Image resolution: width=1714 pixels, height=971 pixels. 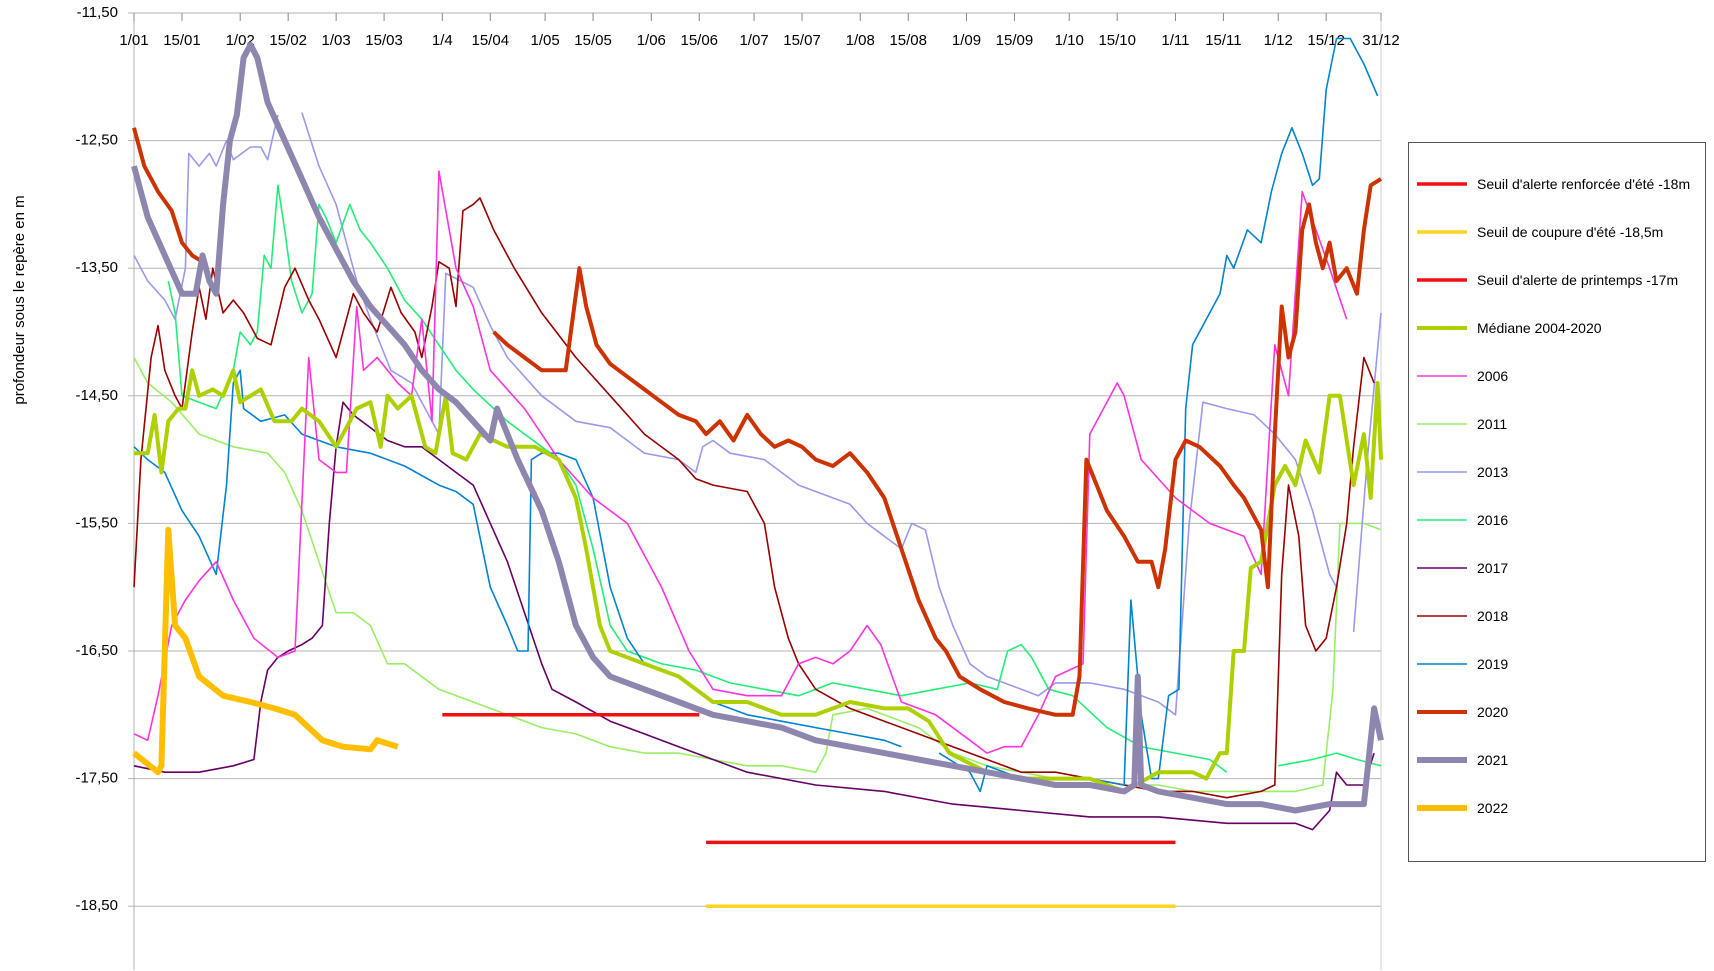 I want to click on x-tick-label: 15/04, so click(x=491, y=40).